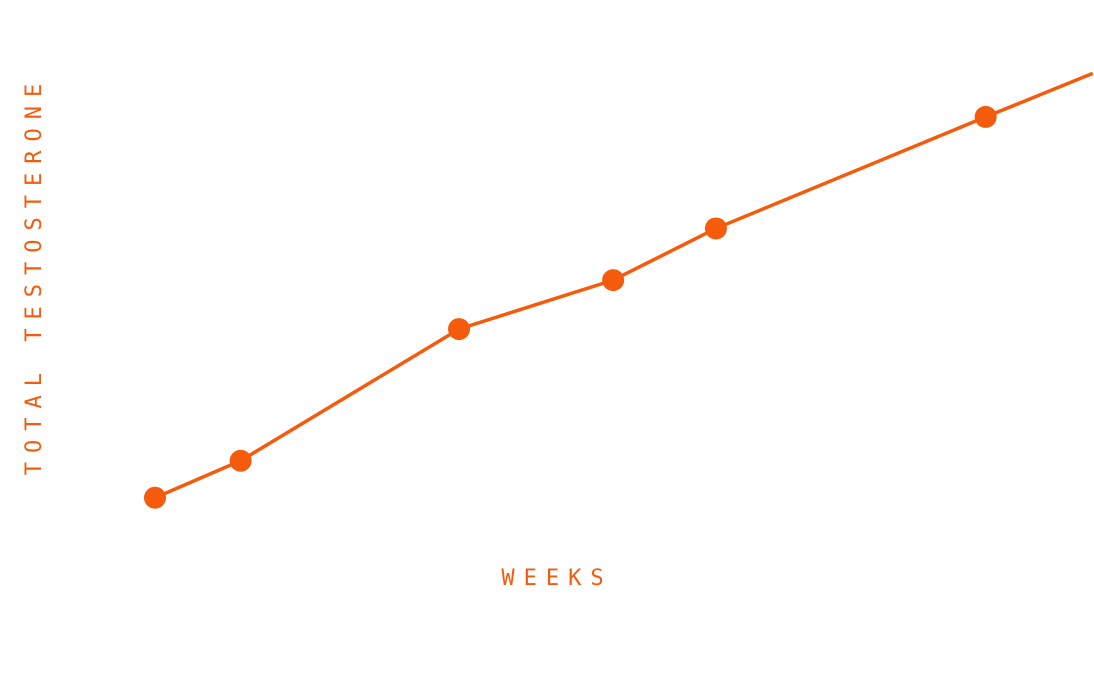 This screenshot has height=673, width=1094. I want to click on y-axis-label: TOTAL TESTOSTERONE, so click(34, 275).